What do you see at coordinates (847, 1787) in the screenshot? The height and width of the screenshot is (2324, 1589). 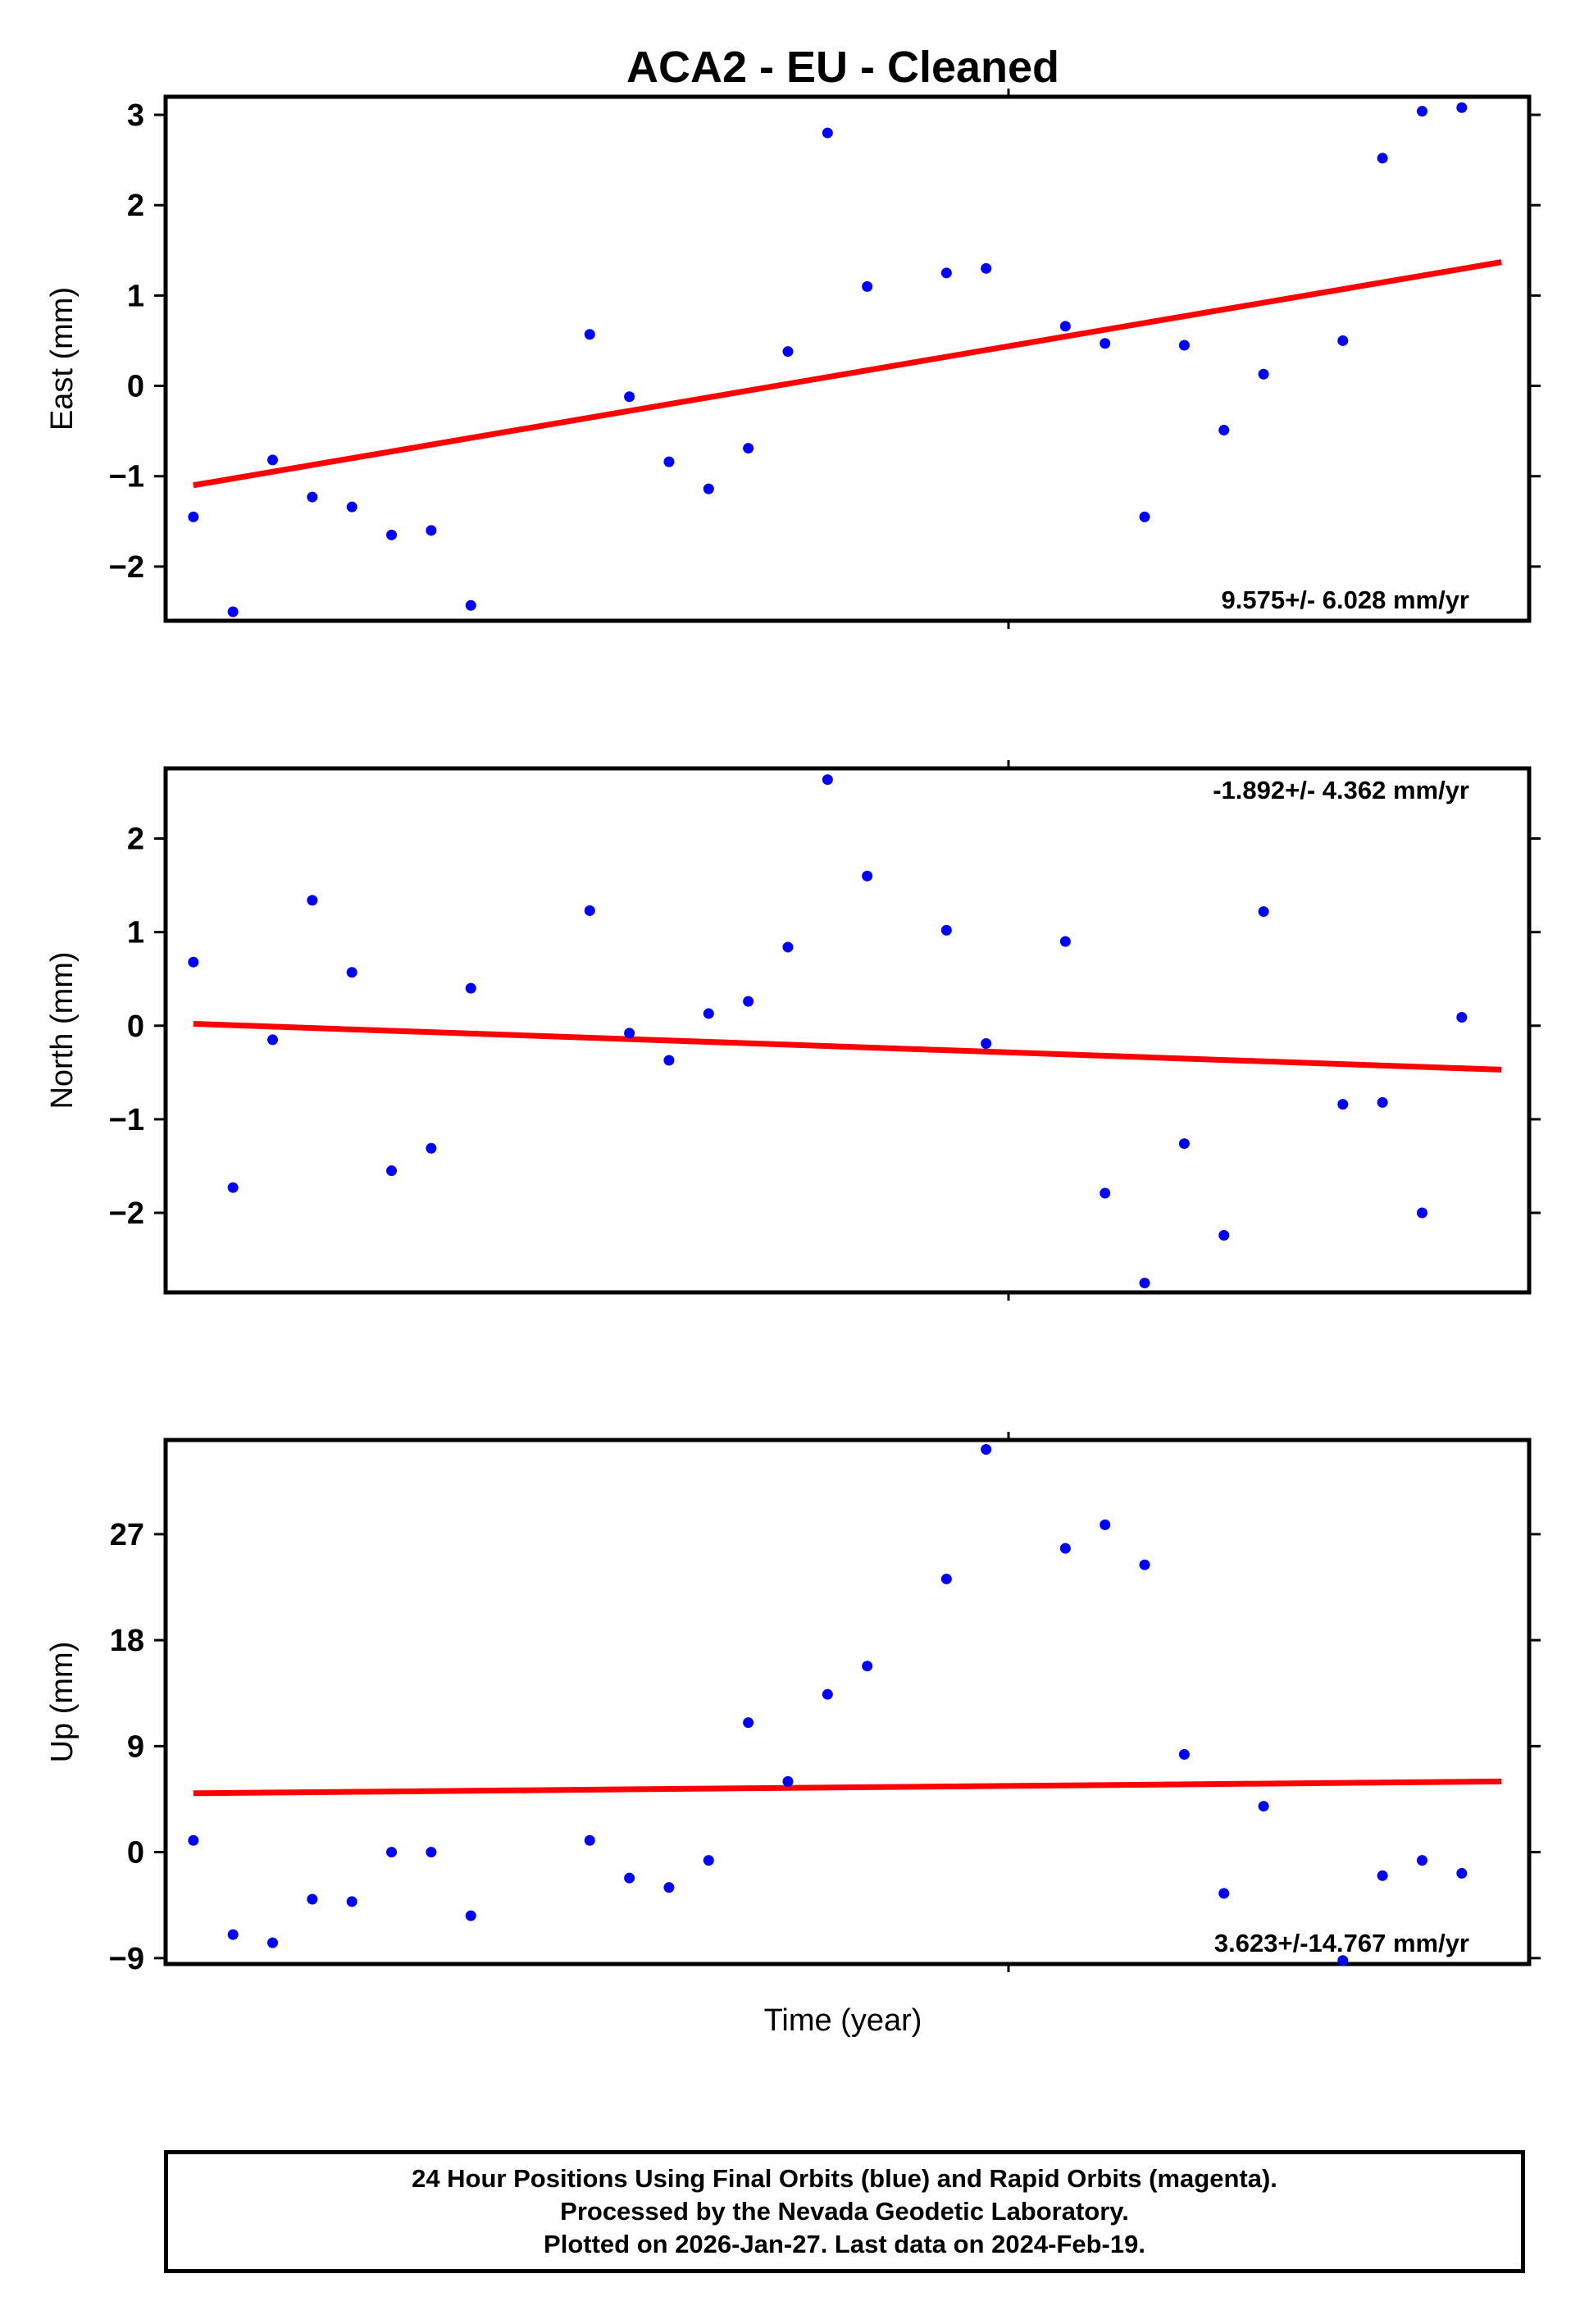 I see `up-trend-line` at bounding box center [847, 1787].